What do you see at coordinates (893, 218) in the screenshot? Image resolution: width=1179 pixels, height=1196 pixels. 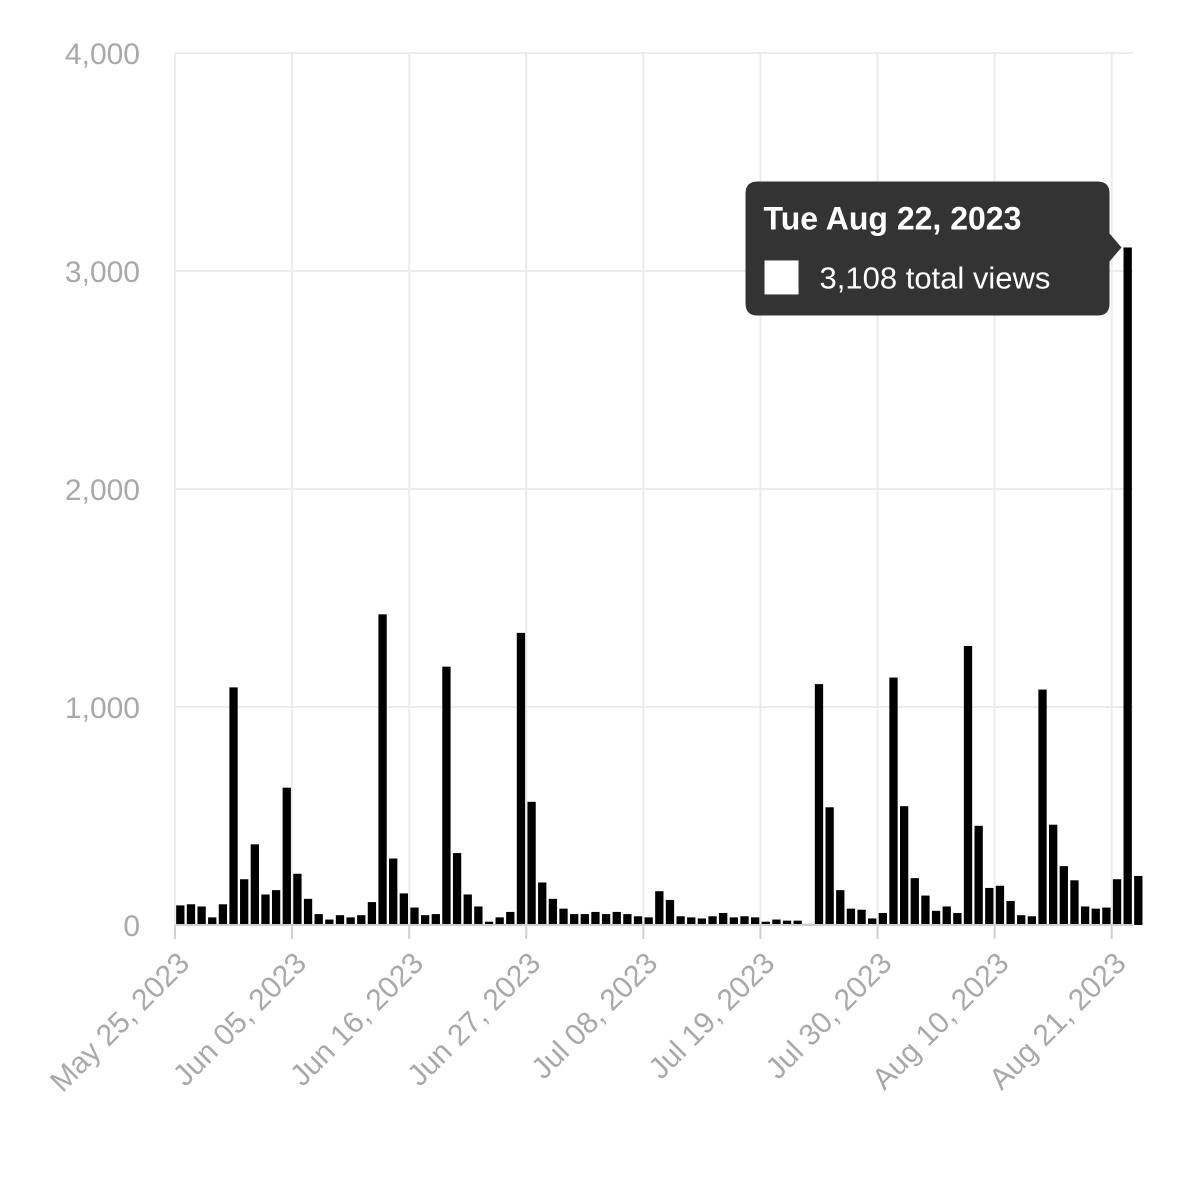 I see `tooltip-title: Tue Aug 22, 2023` at bounding box center [893, 218].